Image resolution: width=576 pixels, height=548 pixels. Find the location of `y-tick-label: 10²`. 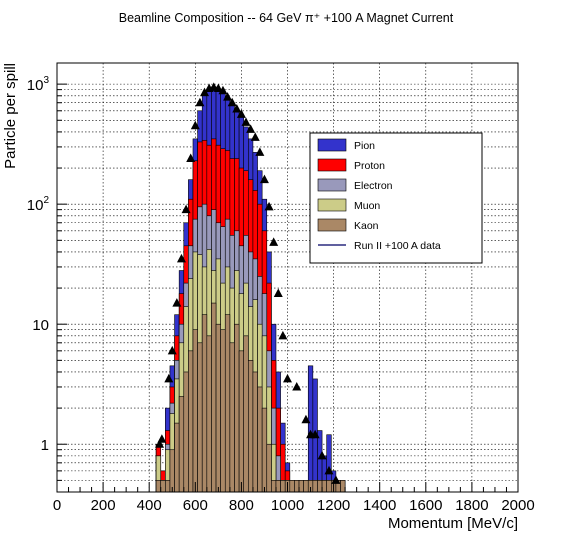

y-tick-label: 10² is located at coordinates (38, 204).